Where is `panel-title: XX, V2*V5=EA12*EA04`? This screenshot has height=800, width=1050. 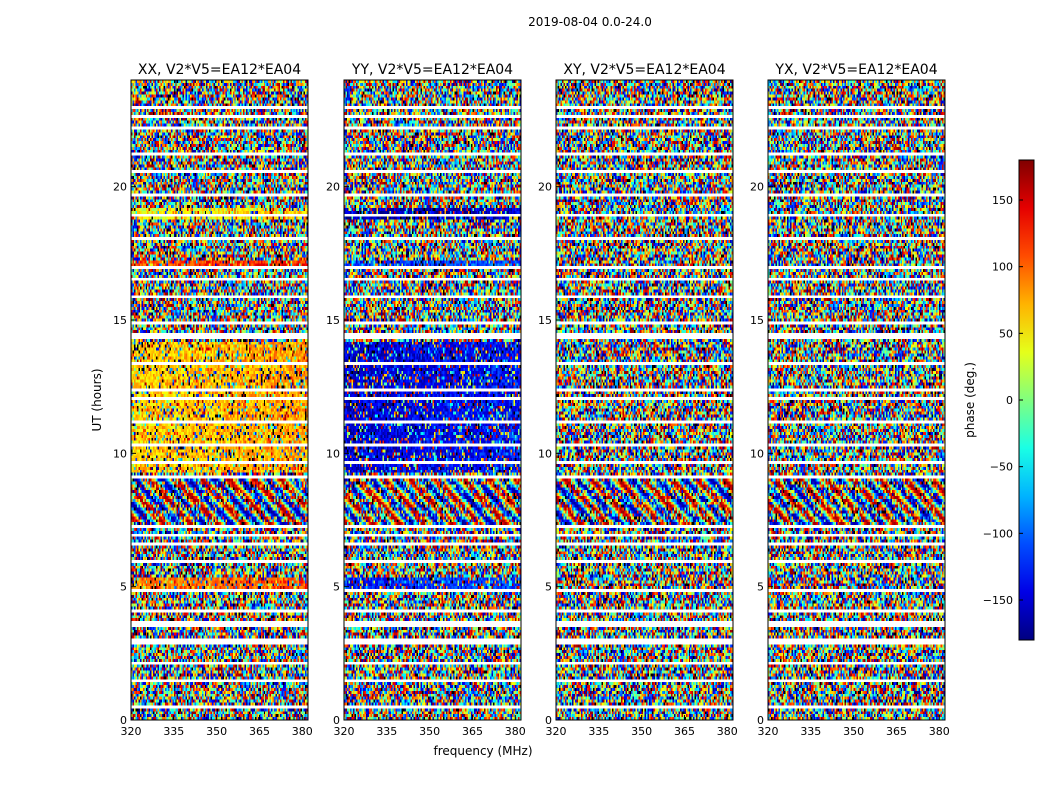
panel-title: XX, V2*V5=EA12*EA04 is located at coordinates (219, 70).